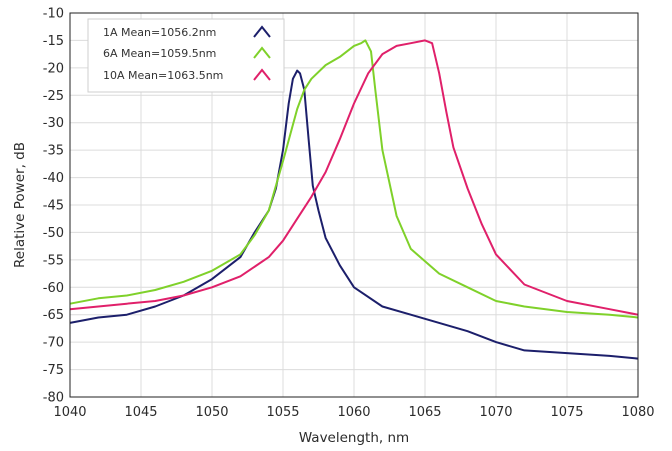 Image resolution: width=672 pixels, height=451 pixels. I want to click on y-tick-label: -45, so click(53, 206).